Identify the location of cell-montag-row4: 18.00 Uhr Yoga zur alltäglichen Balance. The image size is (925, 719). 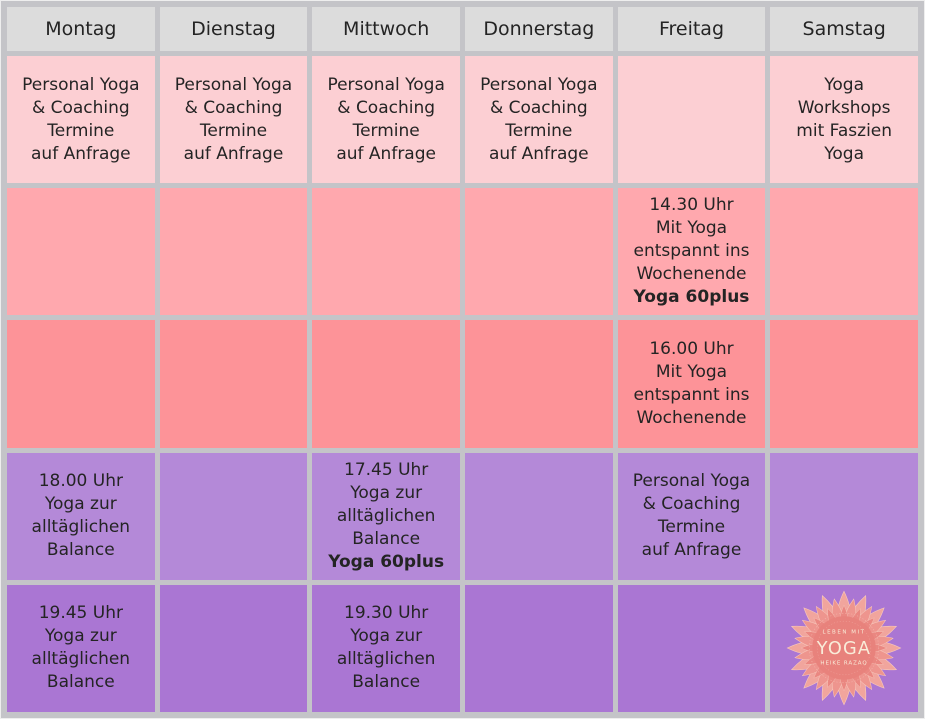
(81, 516).